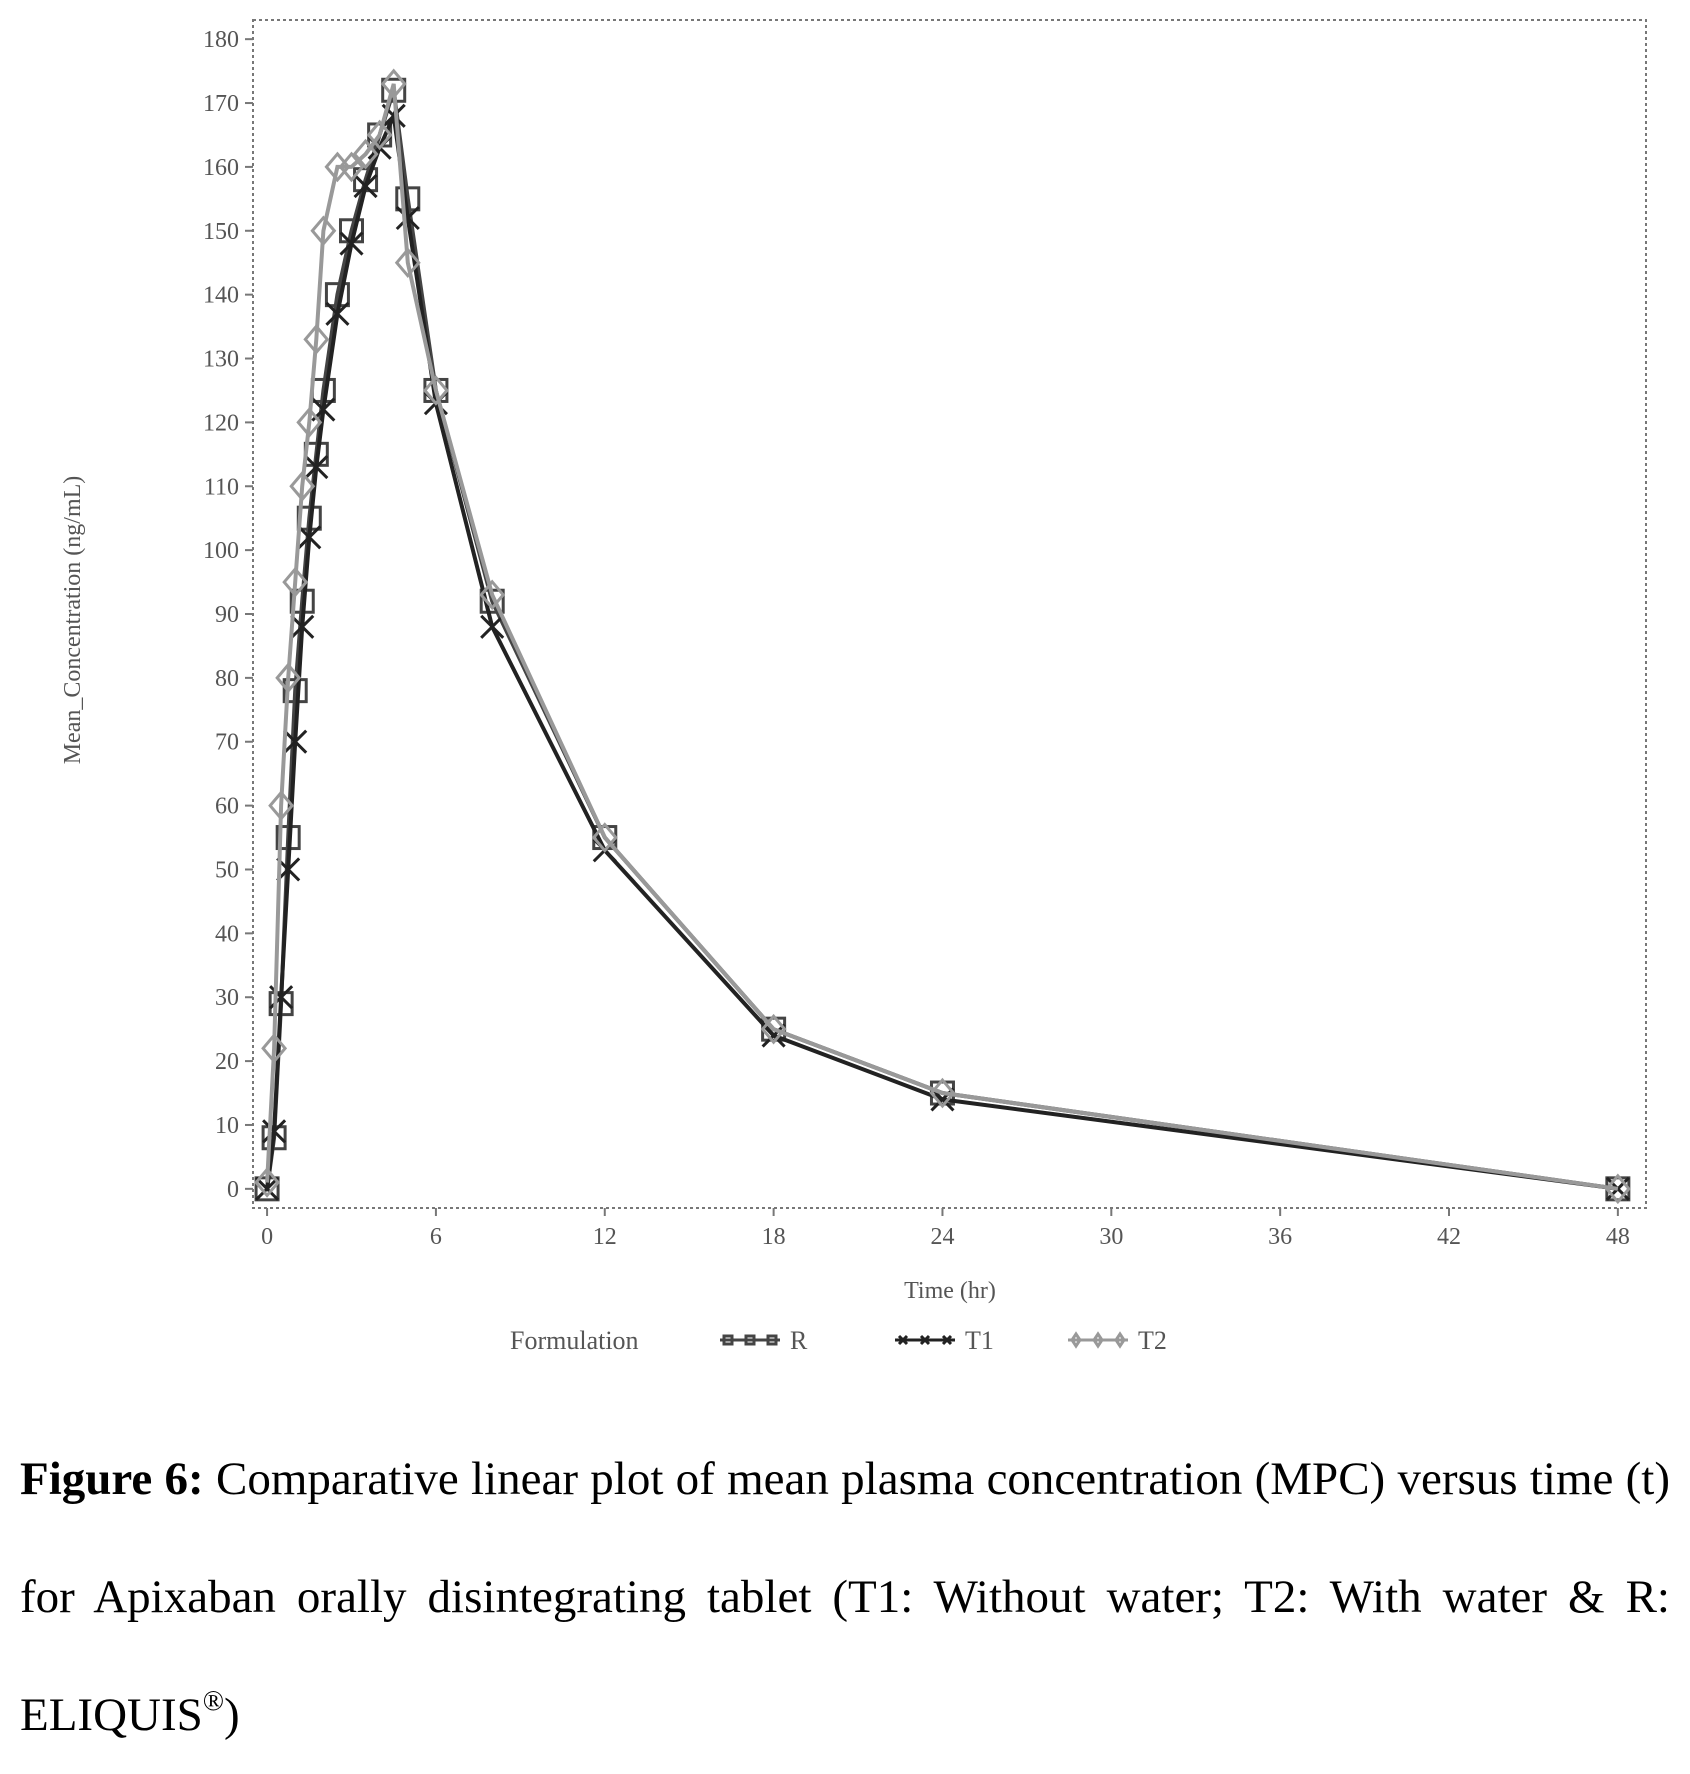  What do you see at coordinates (1152, 1340) in the screenshot?
I see `legend-entry-label: T2` at bounding box center [1152, 1340].